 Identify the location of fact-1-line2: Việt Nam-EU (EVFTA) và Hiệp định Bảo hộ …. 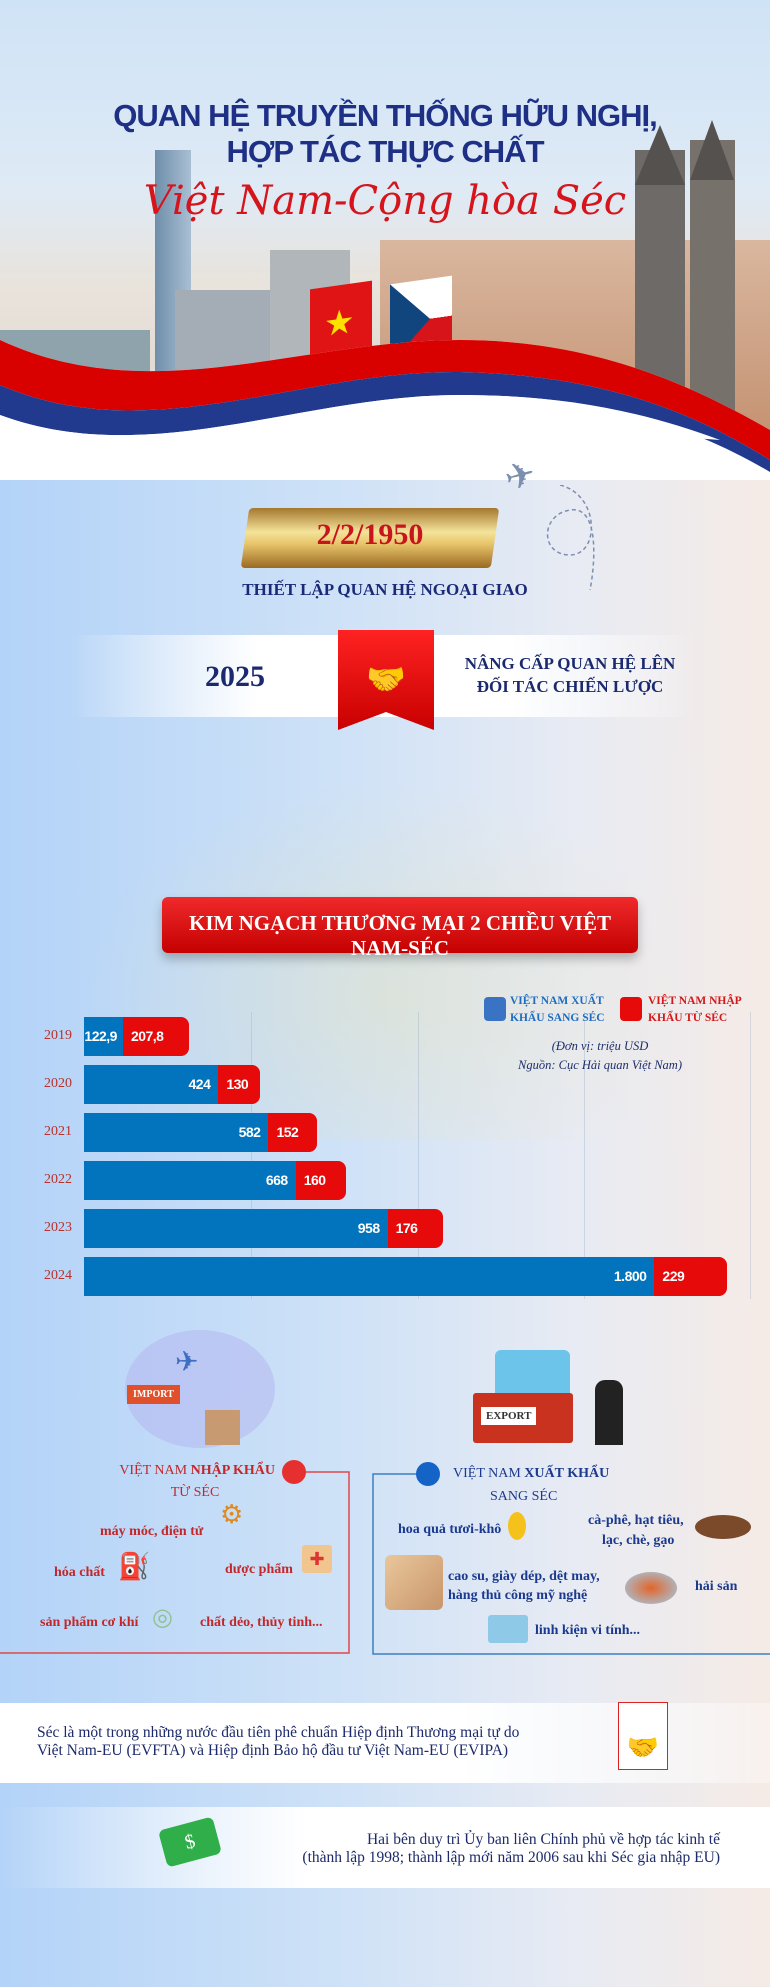
(273, 1750).